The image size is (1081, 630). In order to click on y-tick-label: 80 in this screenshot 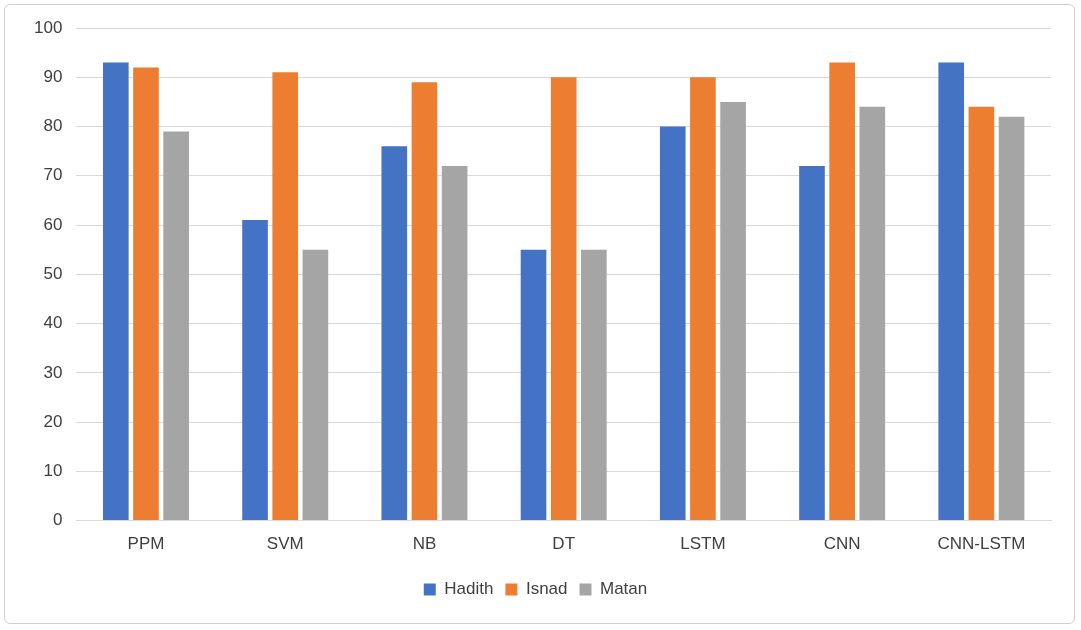, I will do `click(53, 126)`.